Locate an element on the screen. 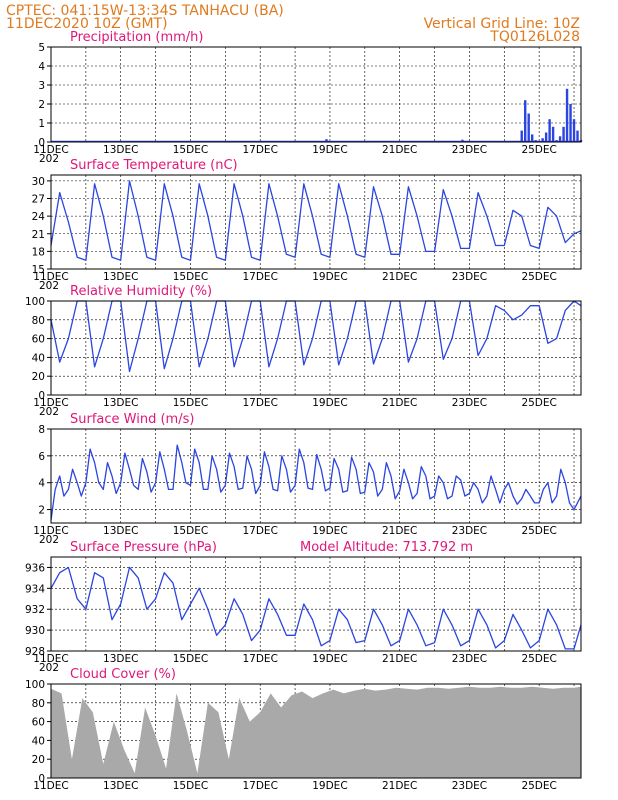 The image size is (618, 800). rh-date-label: 11DEC is located at coordinates (50, 403).